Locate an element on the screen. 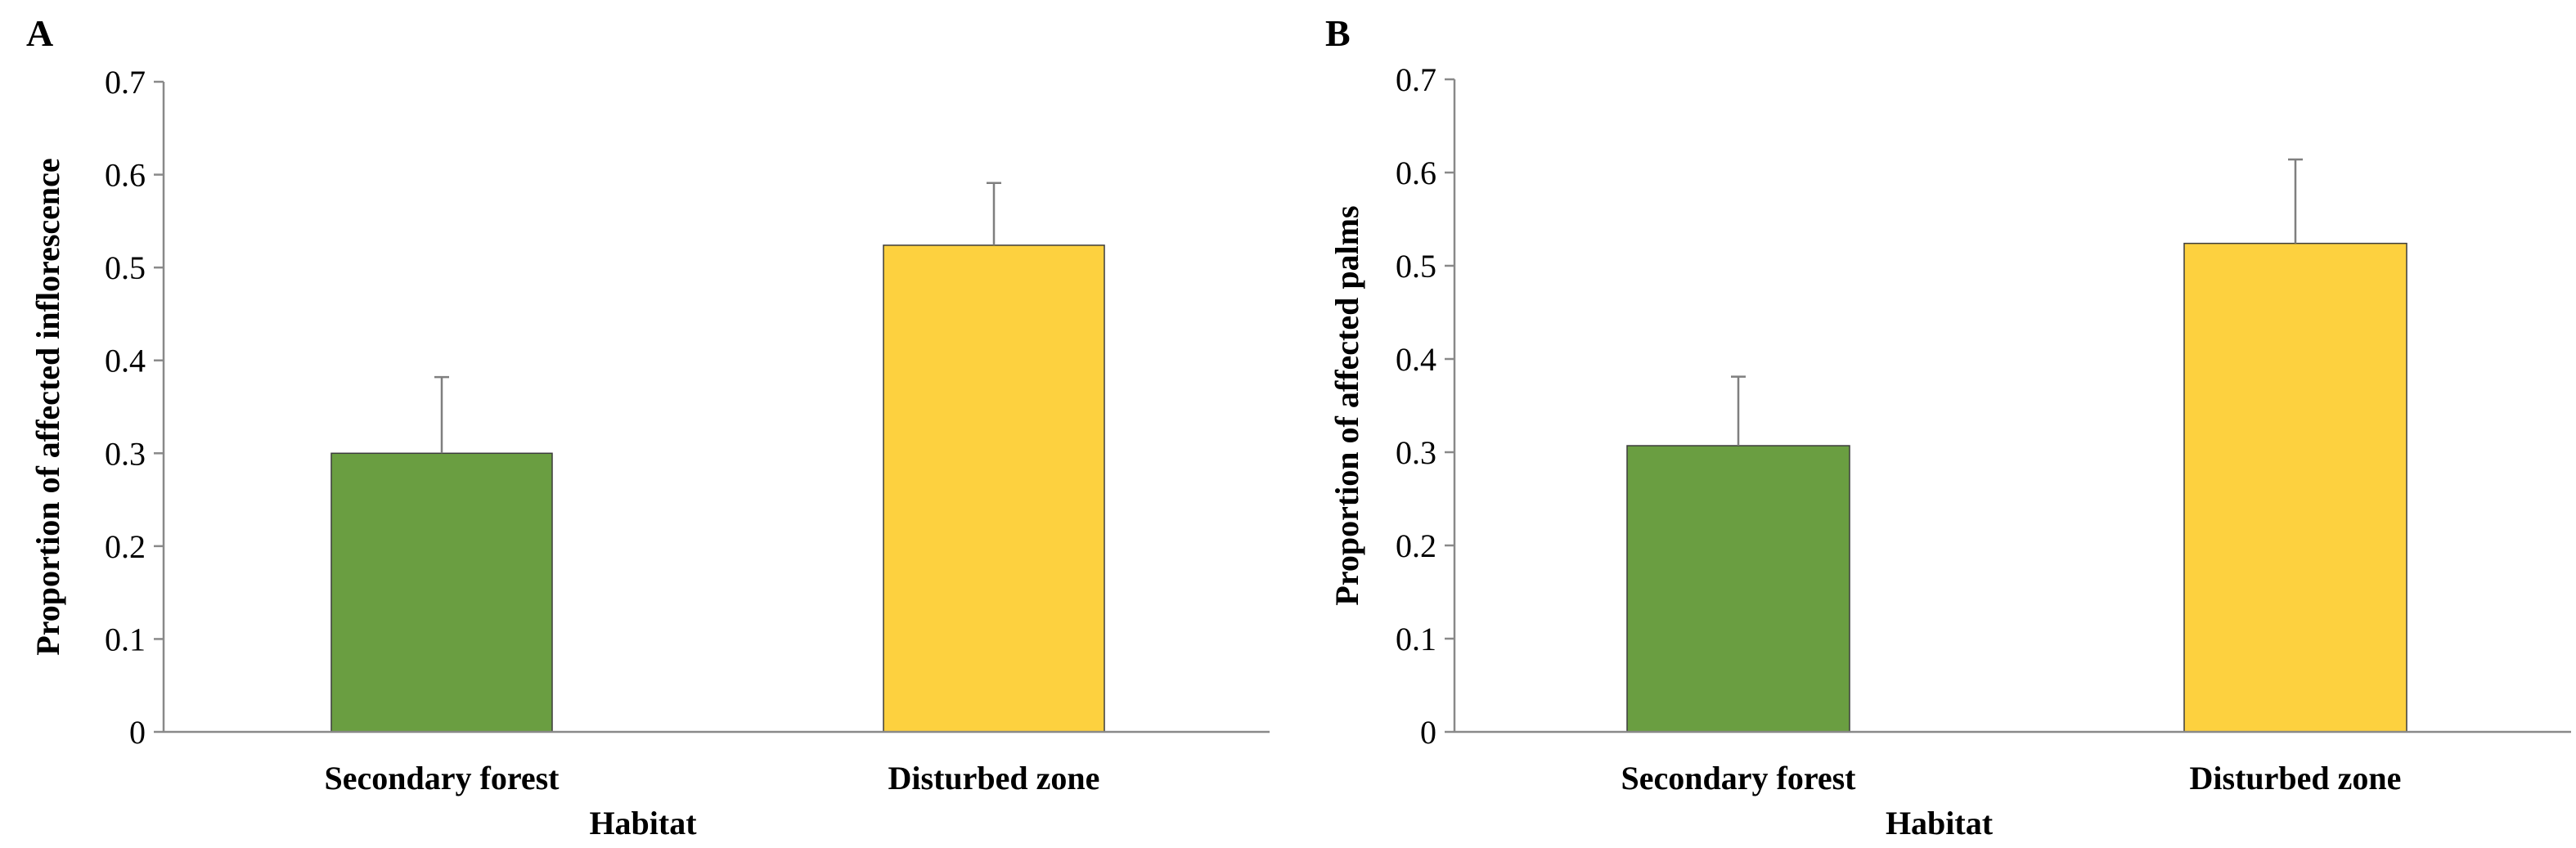 This screenshot has width=2576, height=848. x-axis-title-a: Habitat is located at coordinates (643, 823).